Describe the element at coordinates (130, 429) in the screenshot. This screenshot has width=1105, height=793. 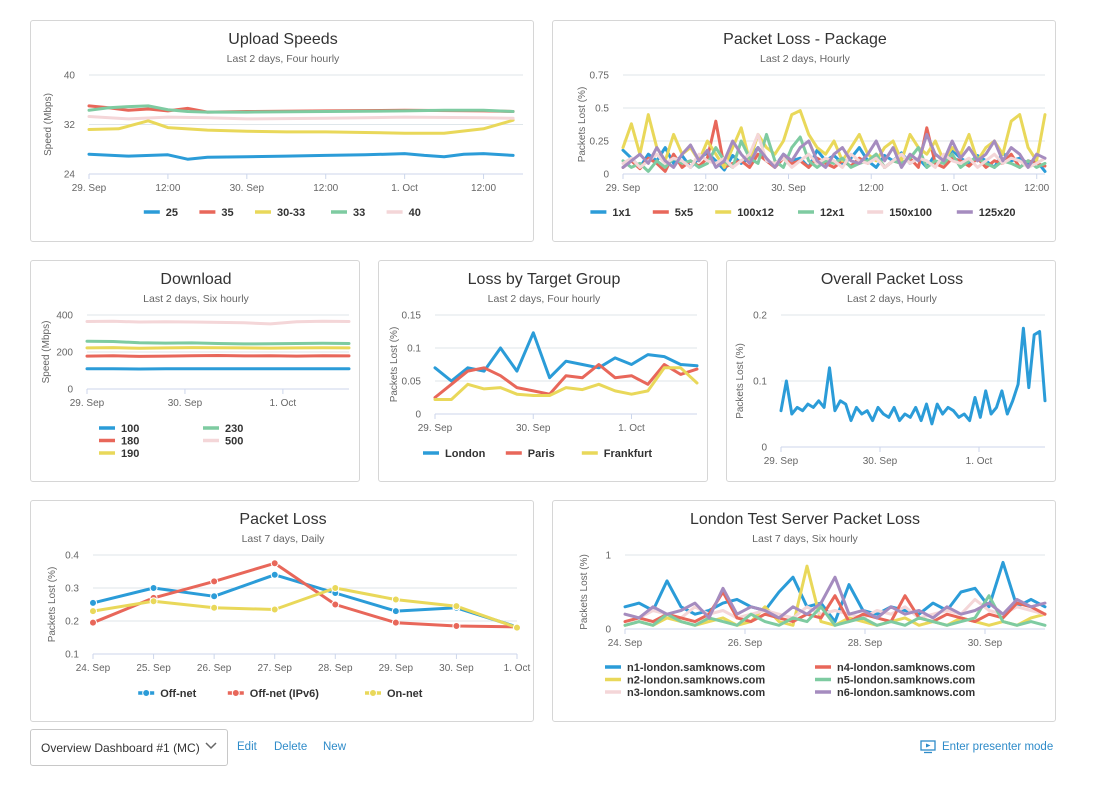
I see `legend-label: 100` at that location.